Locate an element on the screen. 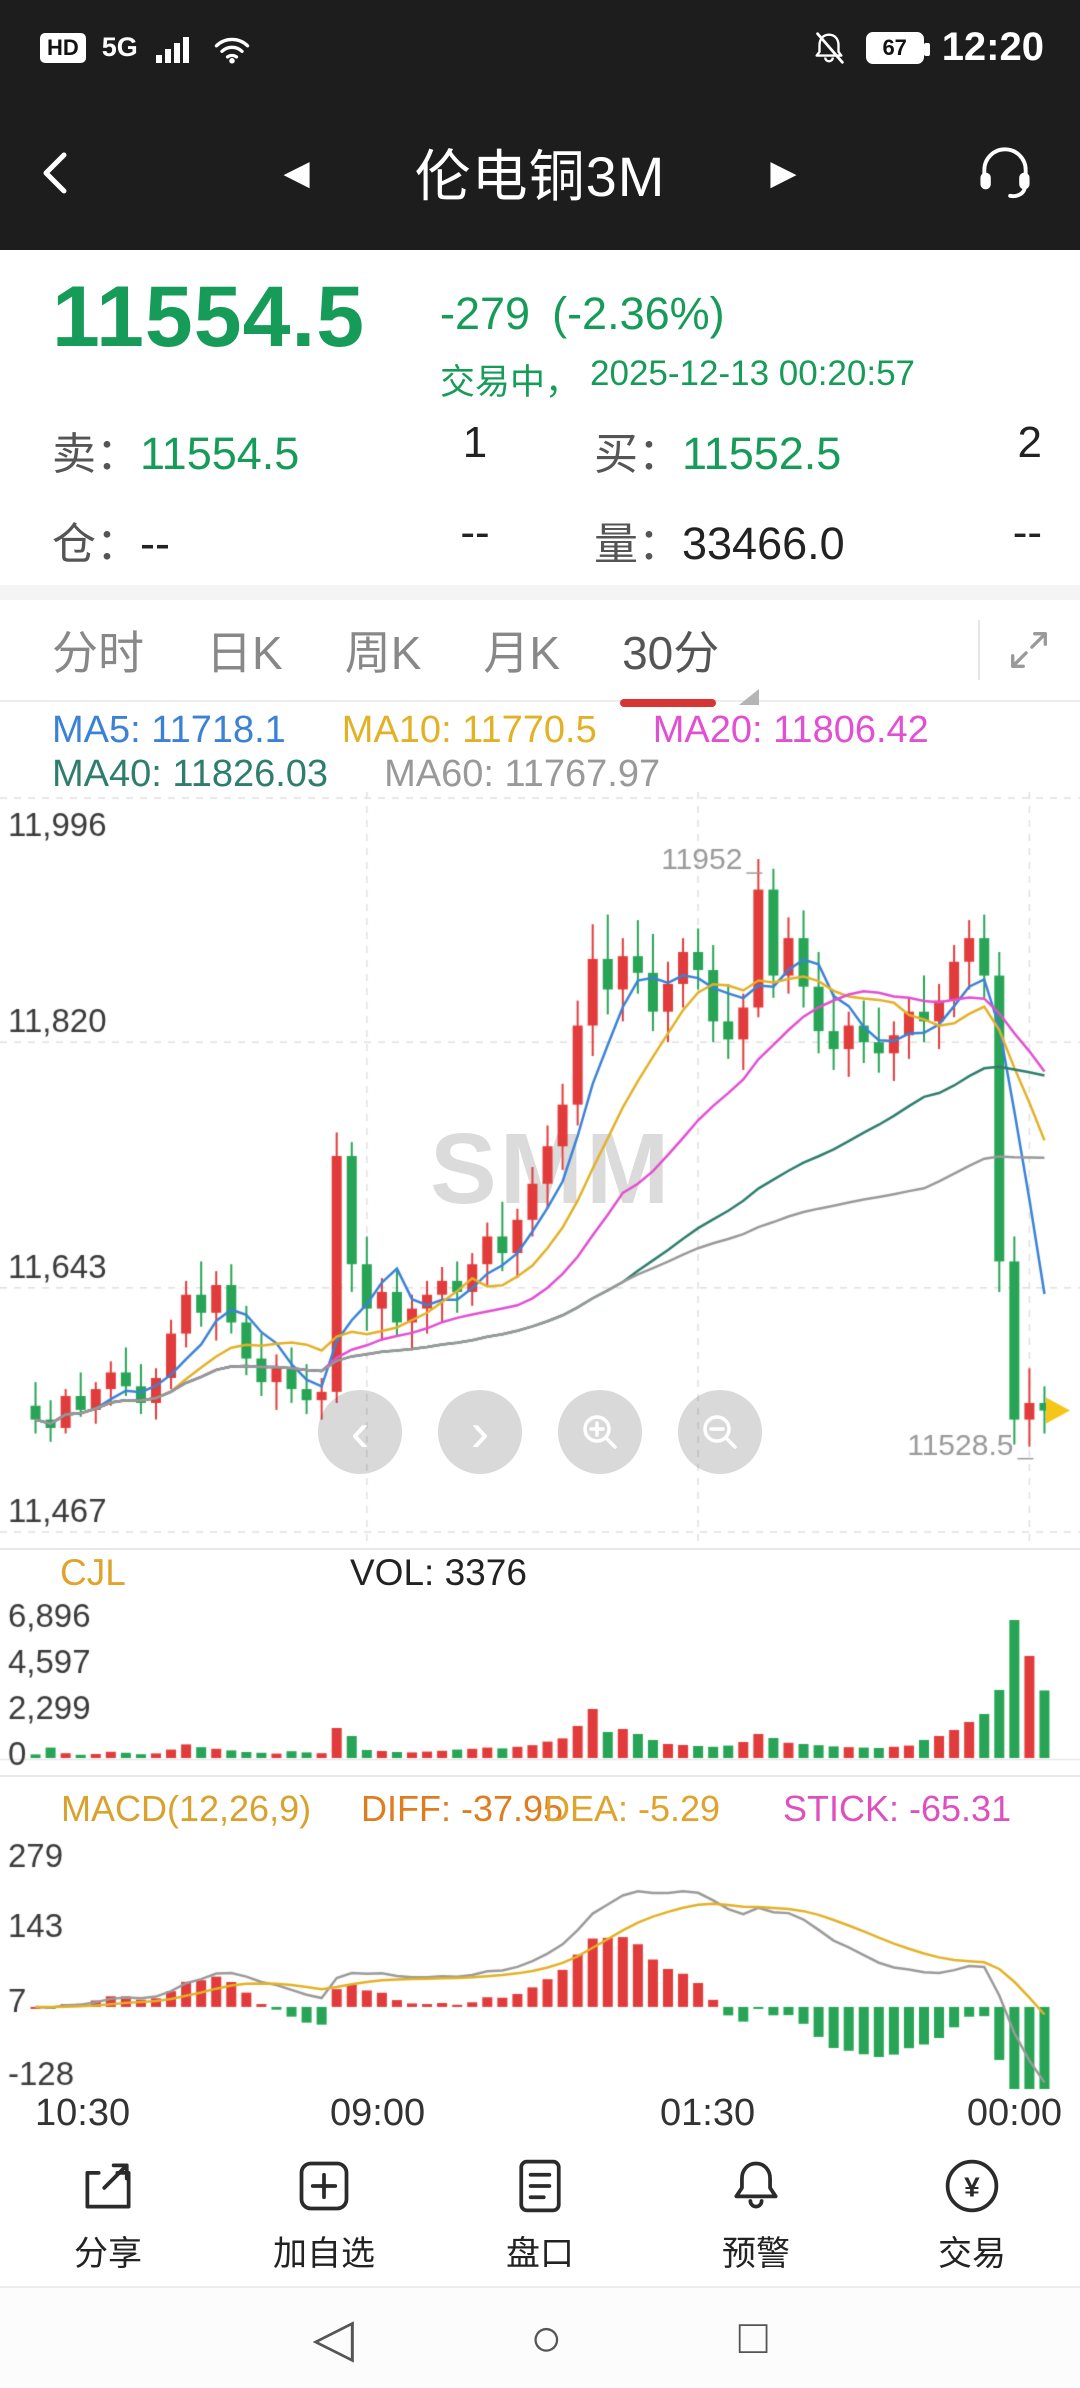 The height and width of the screenshot is (2388, 1080). tab-monthly: 月K is located at coordinates (522, 653).